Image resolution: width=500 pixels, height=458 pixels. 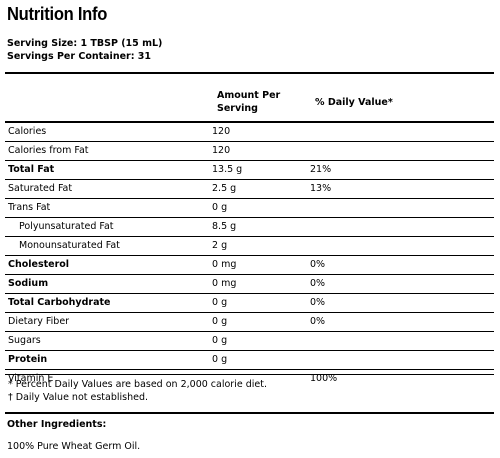 What do you see at coordinates (31, 169) in the screenshot?
I see `nutrient-name: Total Fat` at bounding box center [31, 169].